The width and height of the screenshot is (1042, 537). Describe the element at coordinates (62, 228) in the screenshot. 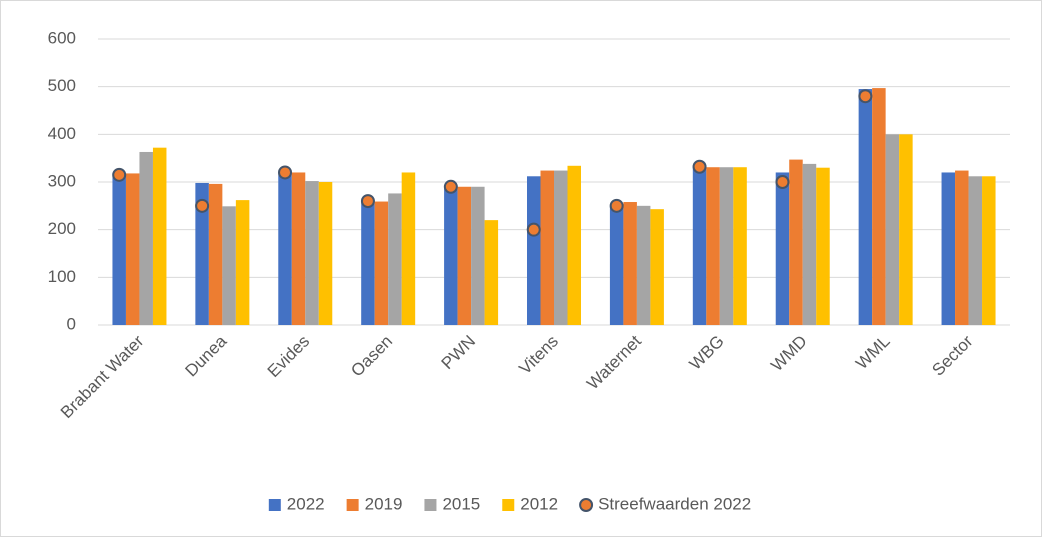

I see `y-tick-label: 200` at that location.